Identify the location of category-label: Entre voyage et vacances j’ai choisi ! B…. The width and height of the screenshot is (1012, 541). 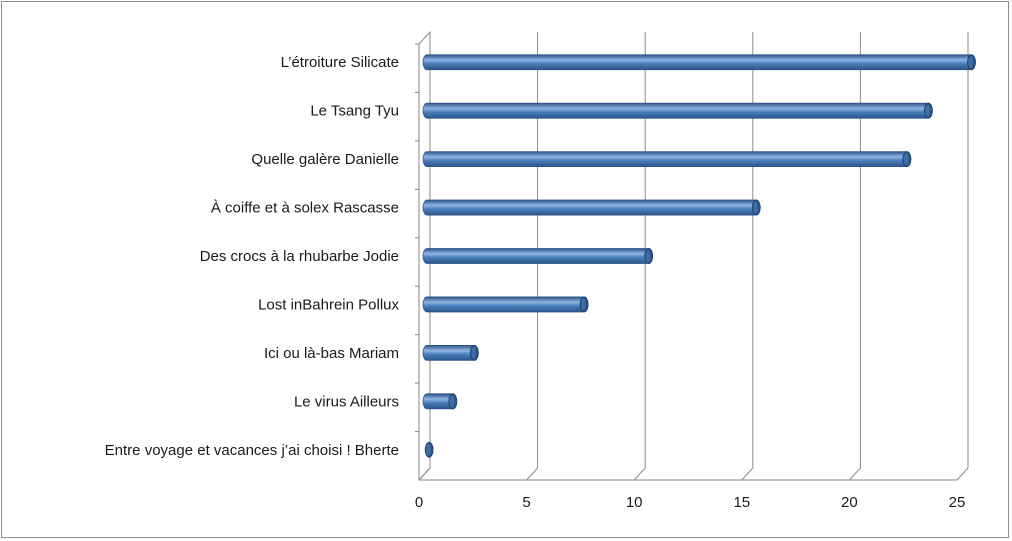
(252, 450).